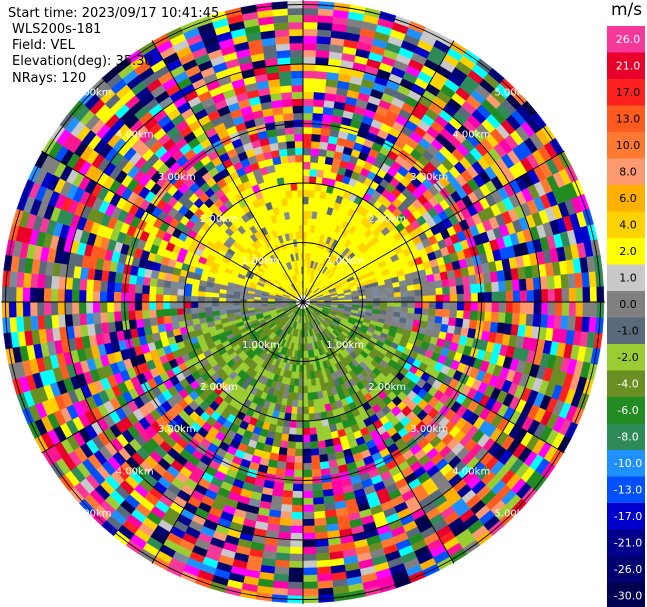  Describe the element at coordinates (49, 78) in the screenshot. I see `nrays: NRays: 120` at that location.